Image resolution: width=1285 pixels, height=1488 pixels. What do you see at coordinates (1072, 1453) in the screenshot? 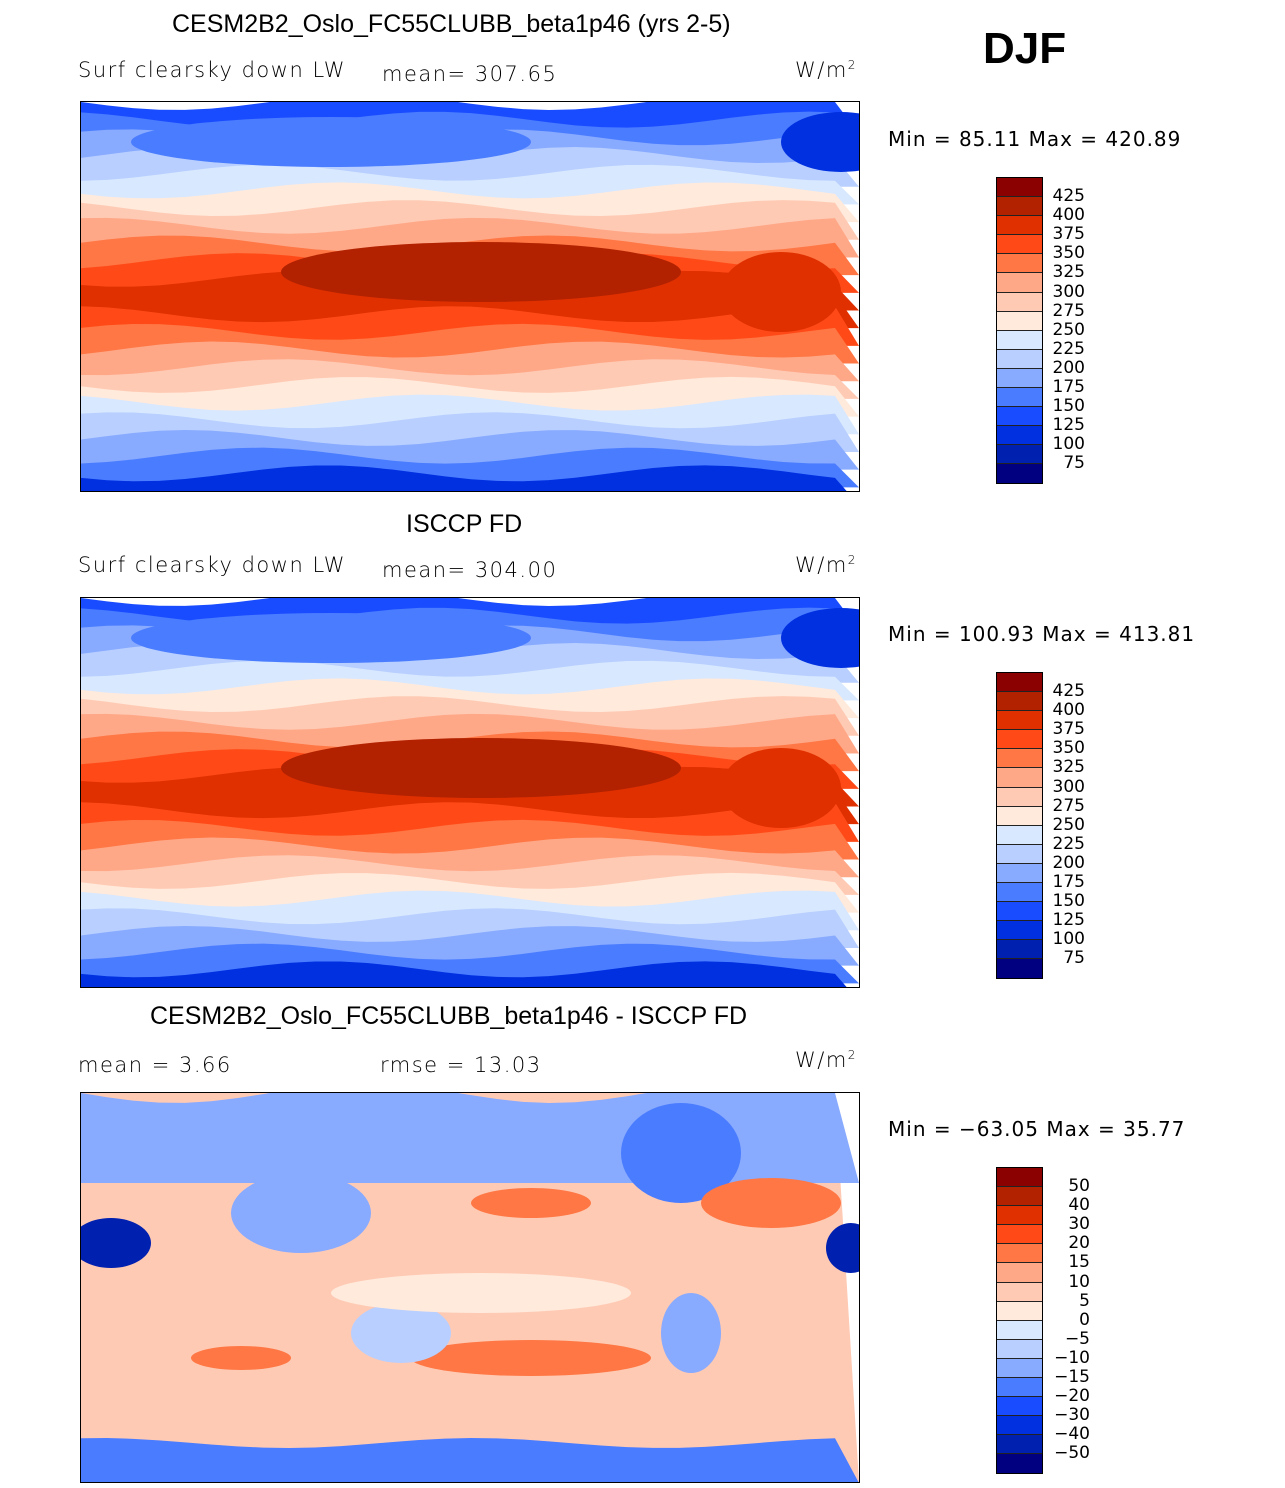
I see `colorbar-label: −50` at bounding box center [1072, 1453].